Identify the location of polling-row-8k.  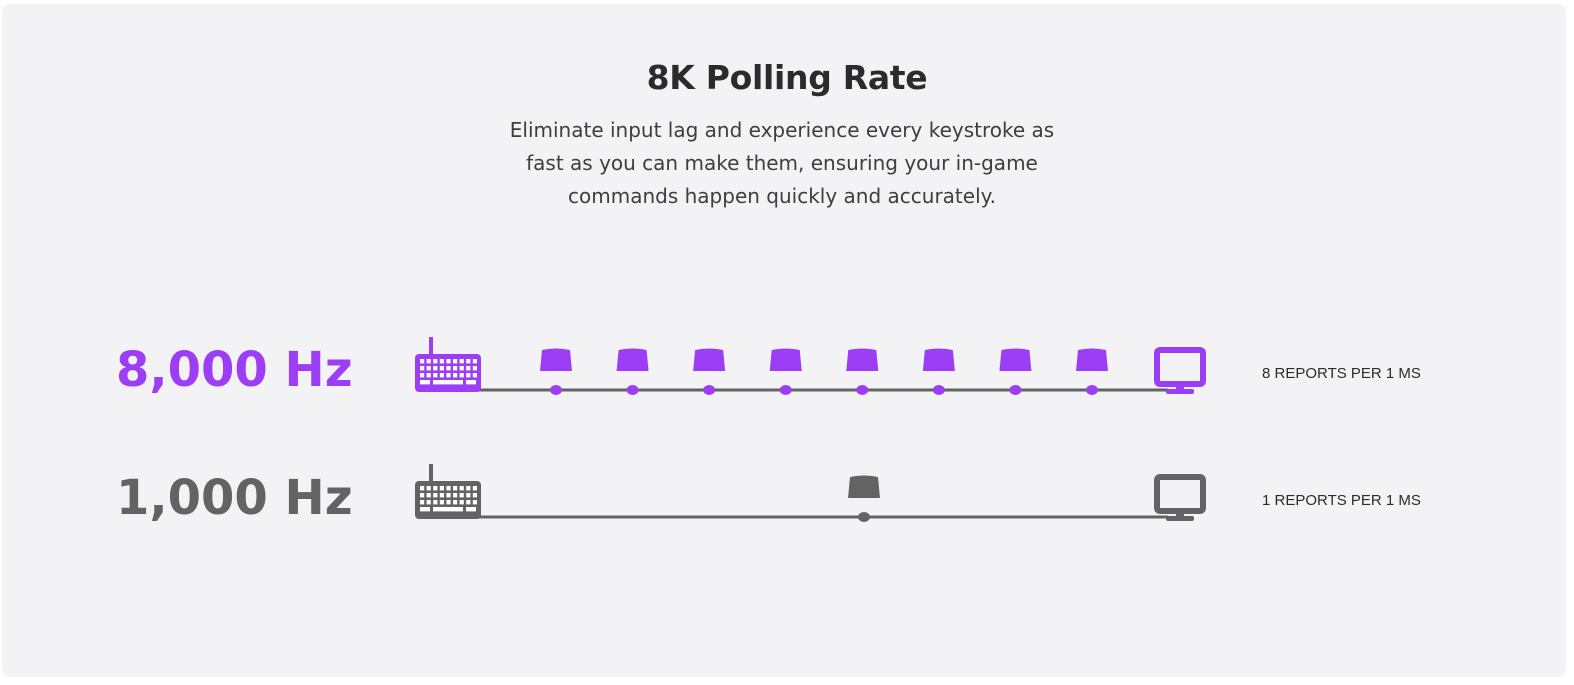
(810, 366).